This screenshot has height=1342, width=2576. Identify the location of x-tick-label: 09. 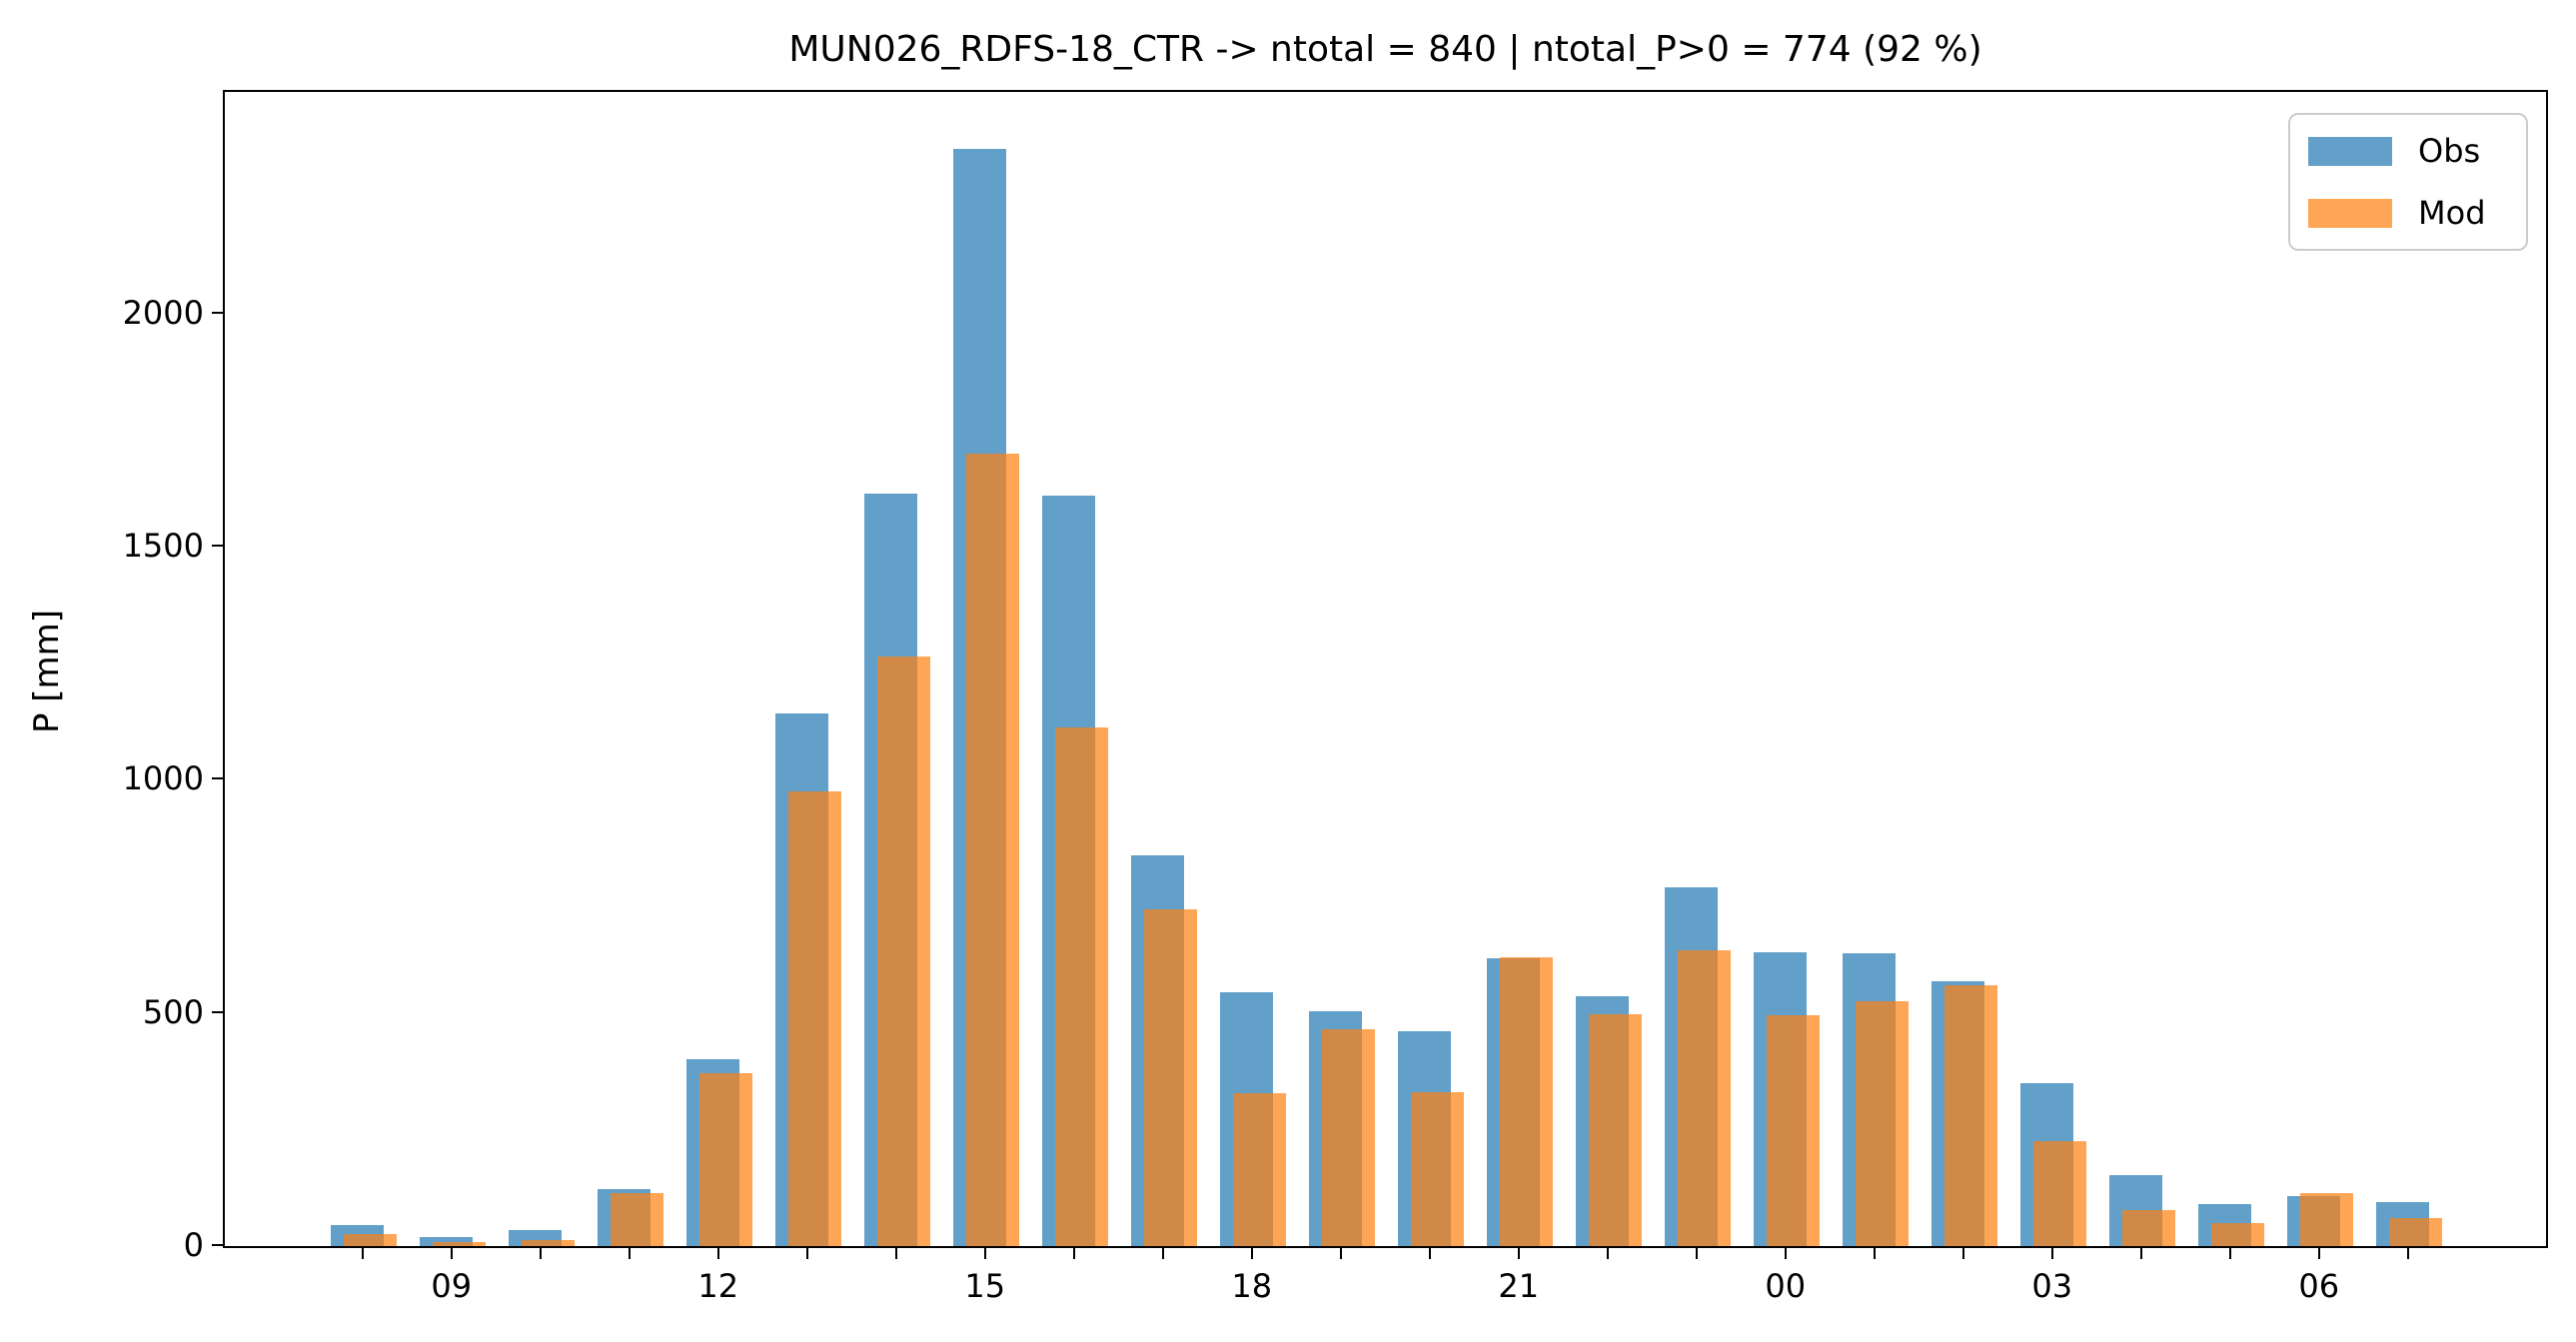
(452, 1286).